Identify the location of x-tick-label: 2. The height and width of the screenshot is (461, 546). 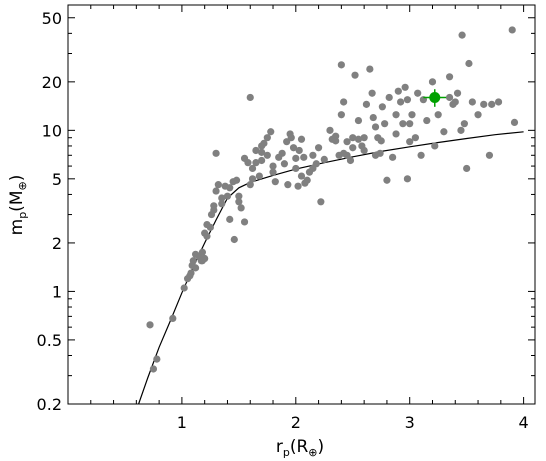
(296, 422).